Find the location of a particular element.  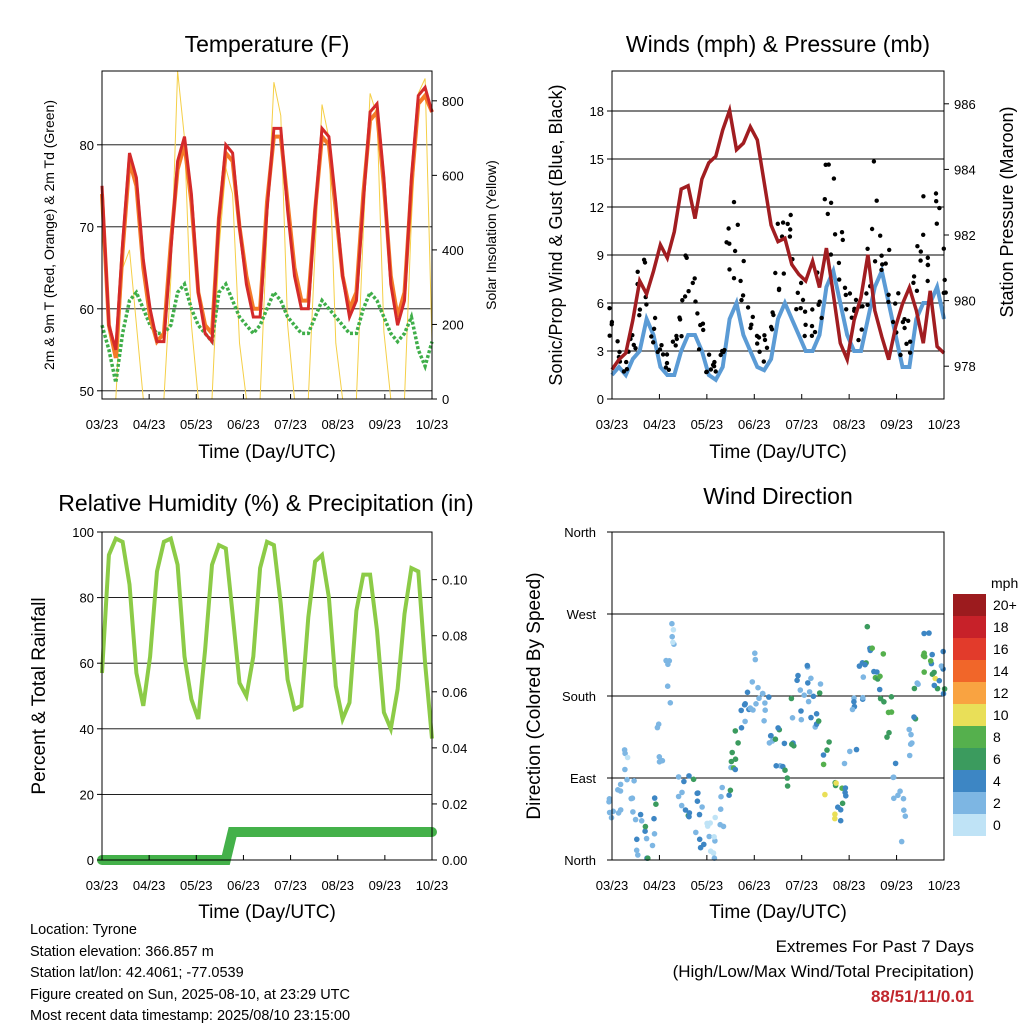

humidity-line is located at coordinates (267, 637).